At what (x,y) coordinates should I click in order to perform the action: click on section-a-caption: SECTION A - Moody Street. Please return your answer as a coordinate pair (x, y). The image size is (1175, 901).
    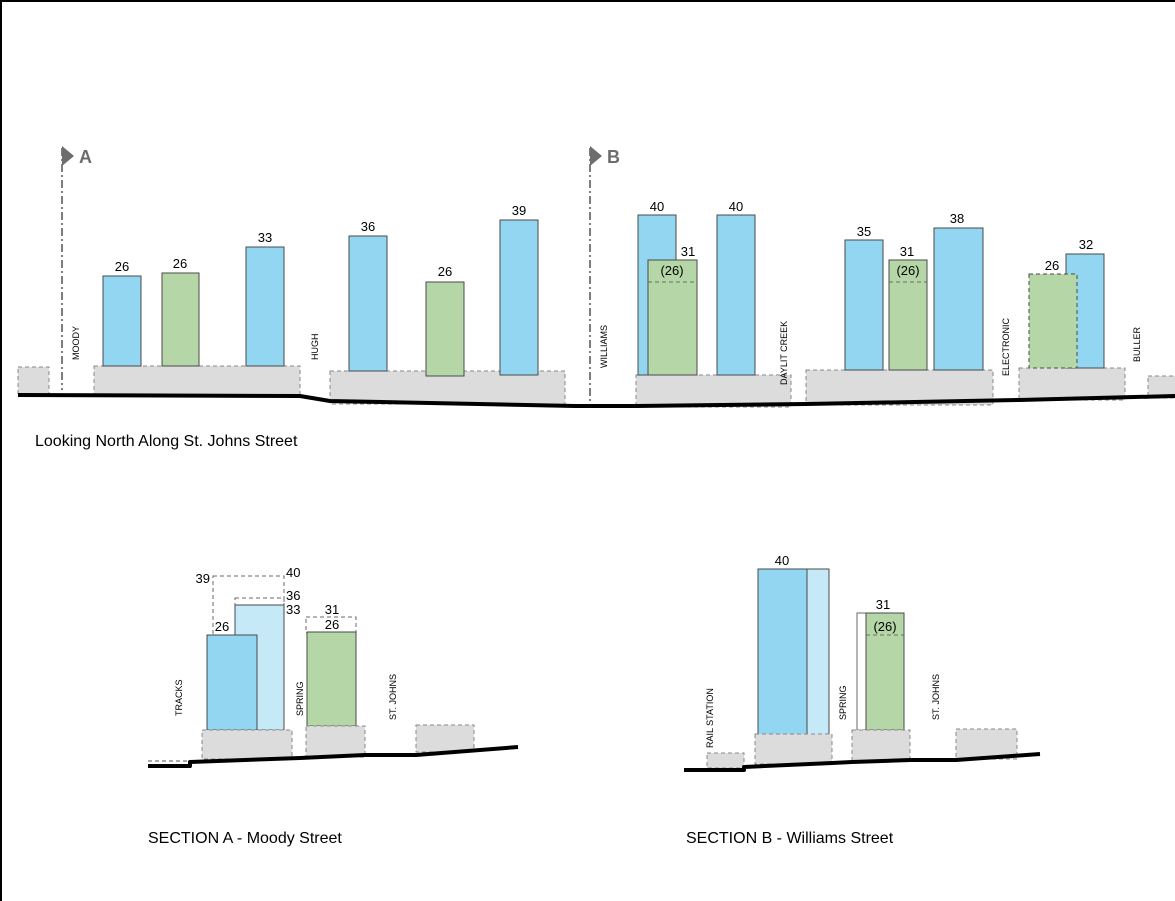
    Looking at the image, I should click on (245, 838).